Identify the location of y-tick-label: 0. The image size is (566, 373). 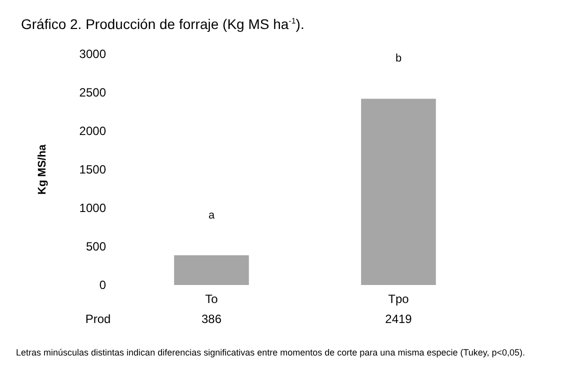
(102, 285).